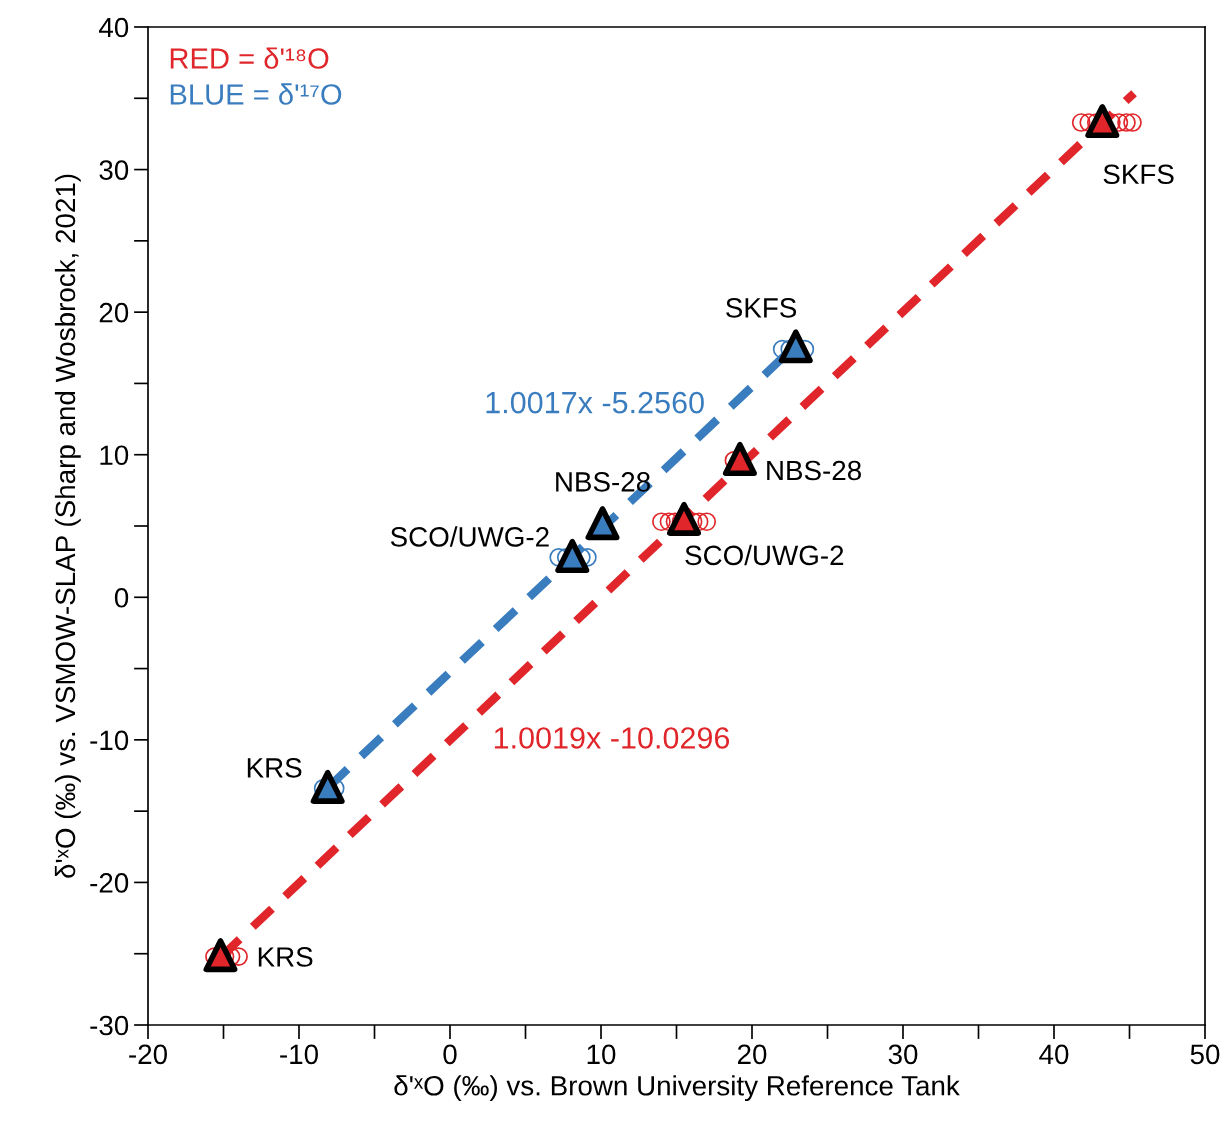 This screenshot has width=1225, height=1126. Describe the element at coordinates (601, 1054) in the screenshot. I see `x-tick-label: 10` at that location.